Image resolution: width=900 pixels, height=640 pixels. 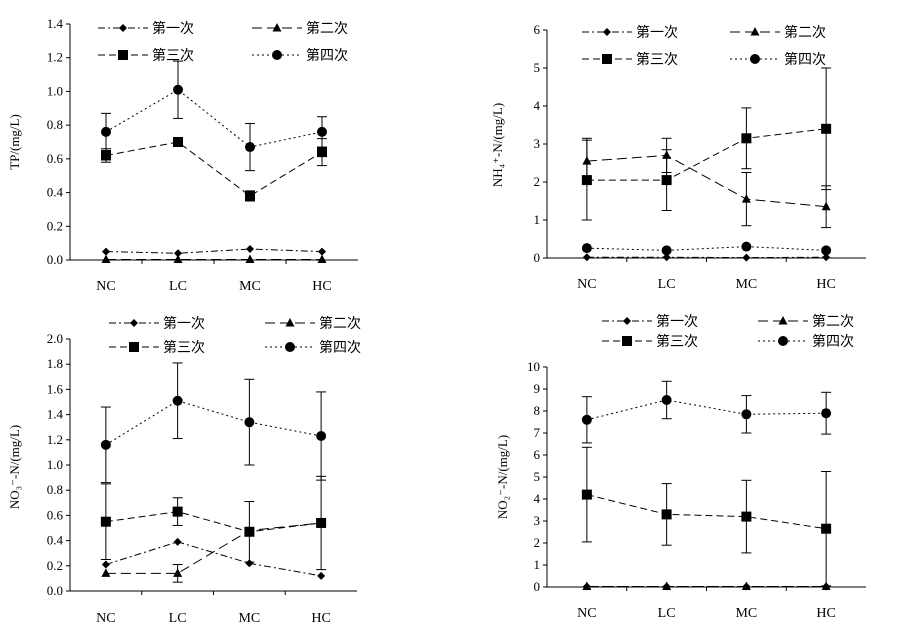 What do you see at coordinates (833, 321) in the screenshot?
I see `legend-label: 第二次` at bounding box center [833, 321].